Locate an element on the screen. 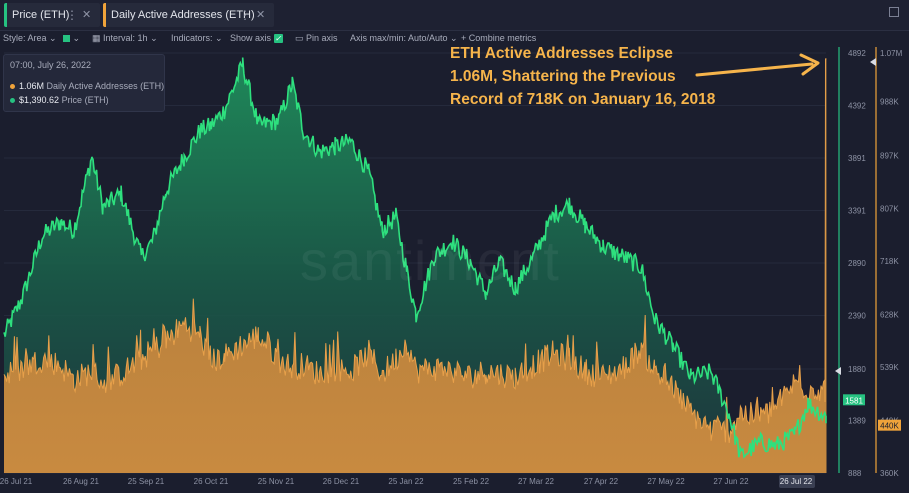 The image size is (909, 493). tooltip-daa-label: Daily Active Addresses (ETH) is located at coordinates (105, 86).